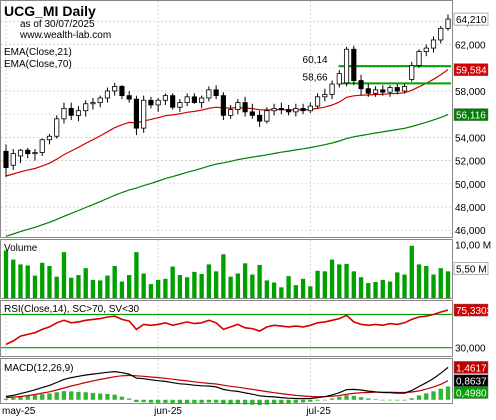  What do you see at coordinates (471, 368) in the screenshot?
I see `macd-last-tag: 1,4617` at bounding box center [471, 368].